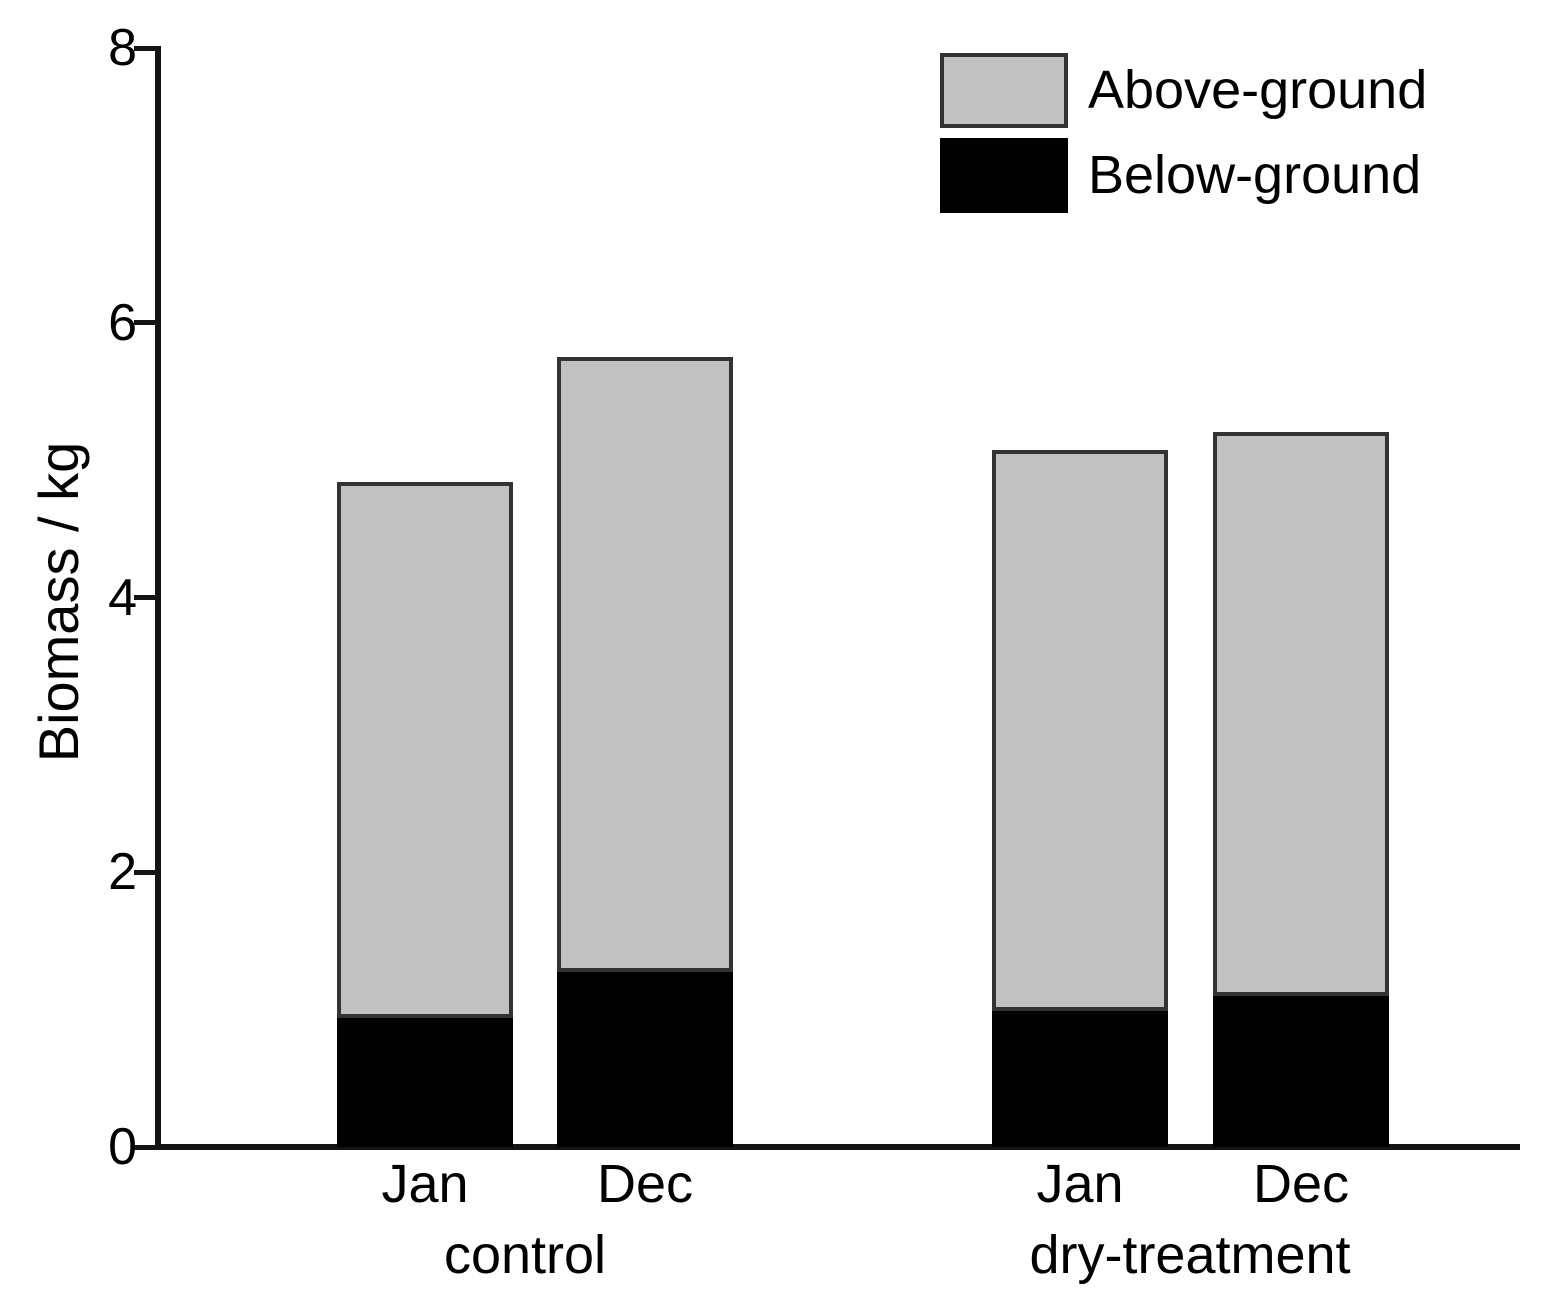 This screenshot has width=1554, height=1308. I want to click on y-tick-label: 6, so click(122, 322).